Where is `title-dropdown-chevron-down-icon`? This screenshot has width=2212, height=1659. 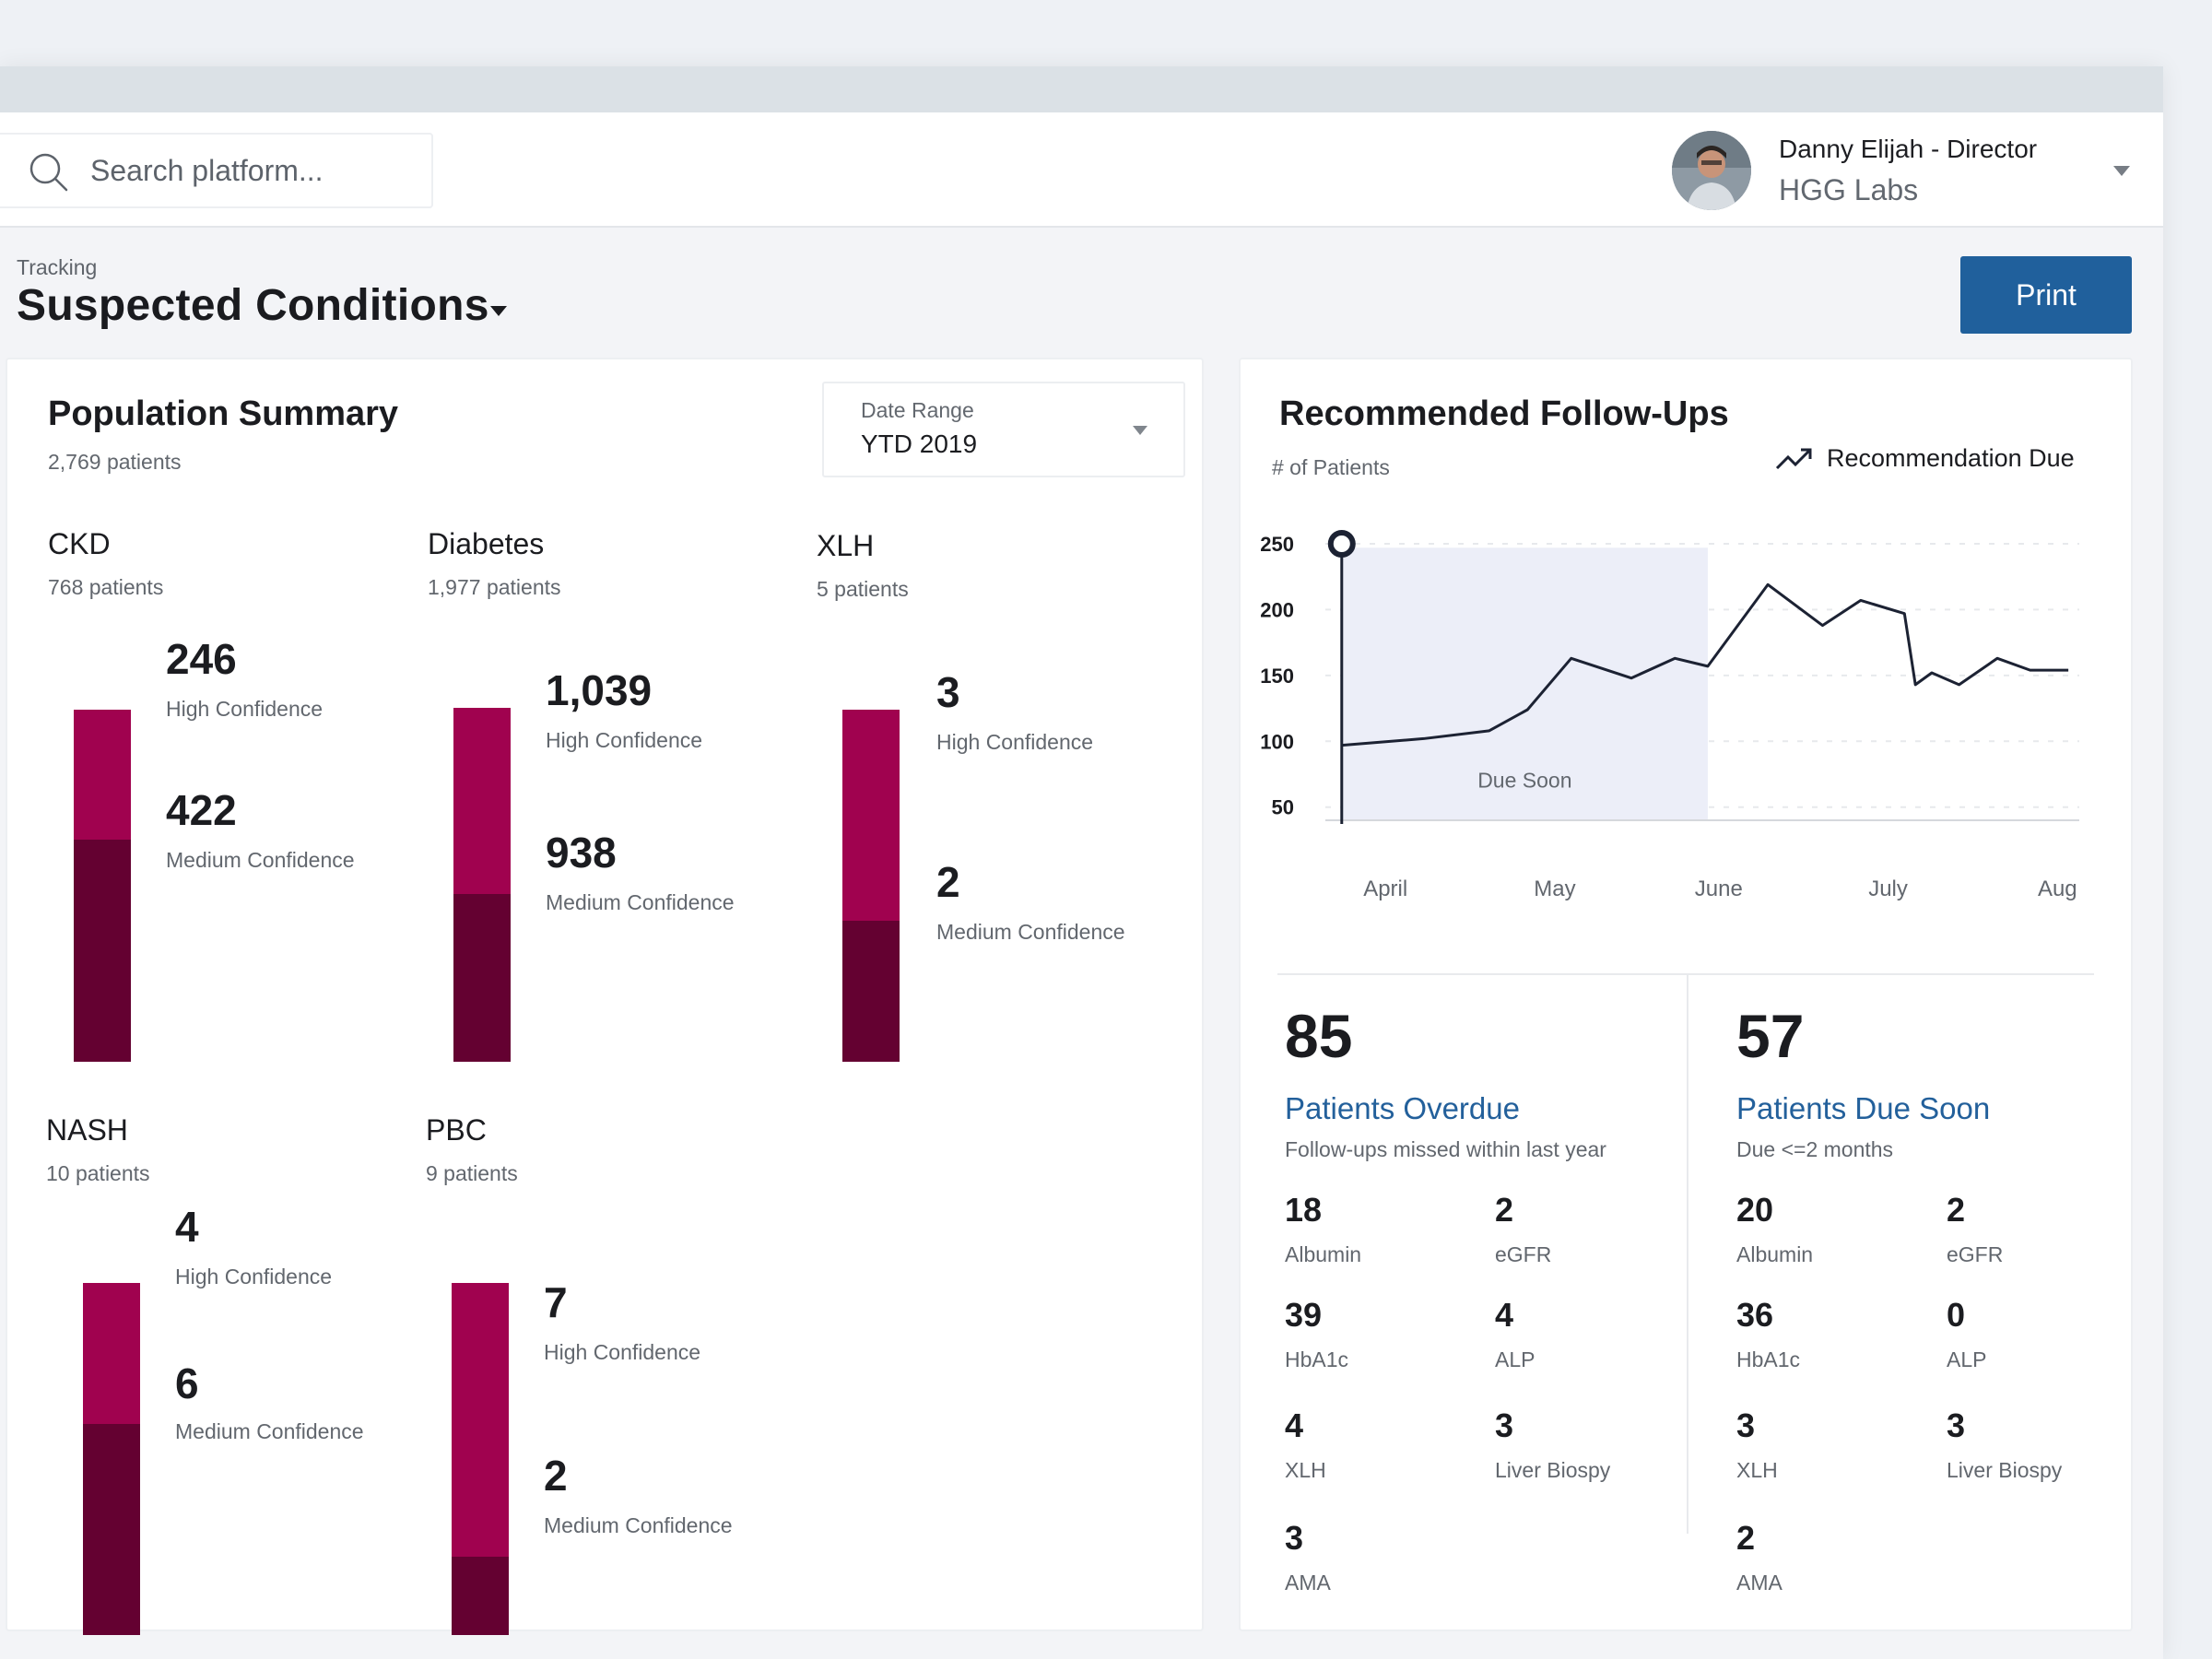 title-dropdown-chevron-down-icon is located at coordinates (498, 311).